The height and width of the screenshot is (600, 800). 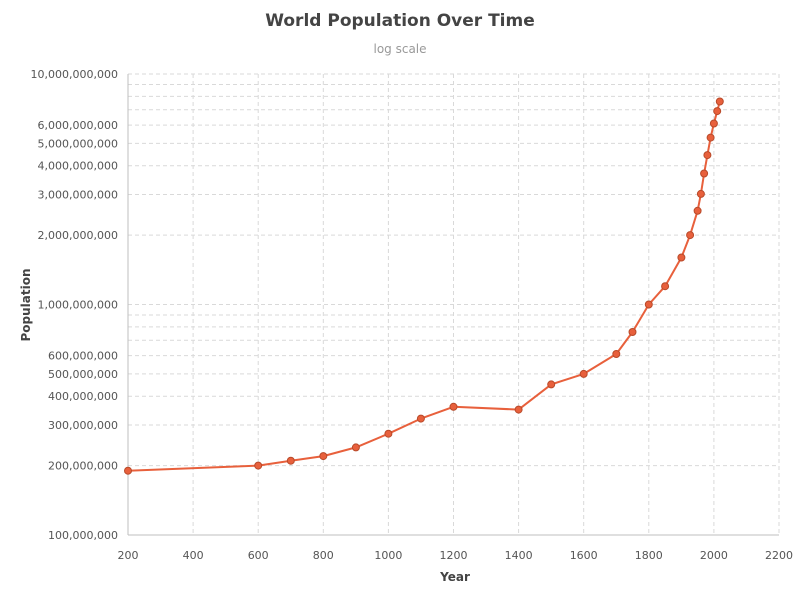 What do you see at coordinates (74, 74) in the screenshot?
I see `y-tick-label: 10,000,000,000` at bounding box center [74, 74].